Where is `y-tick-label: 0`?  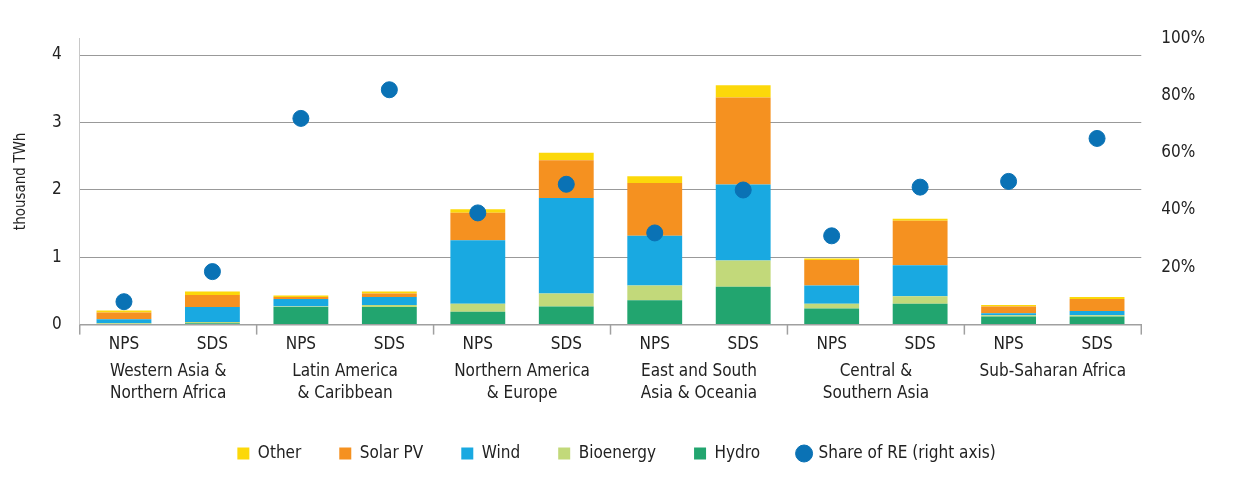
y-tick-label: 0 is located at coordinates (56, 323).